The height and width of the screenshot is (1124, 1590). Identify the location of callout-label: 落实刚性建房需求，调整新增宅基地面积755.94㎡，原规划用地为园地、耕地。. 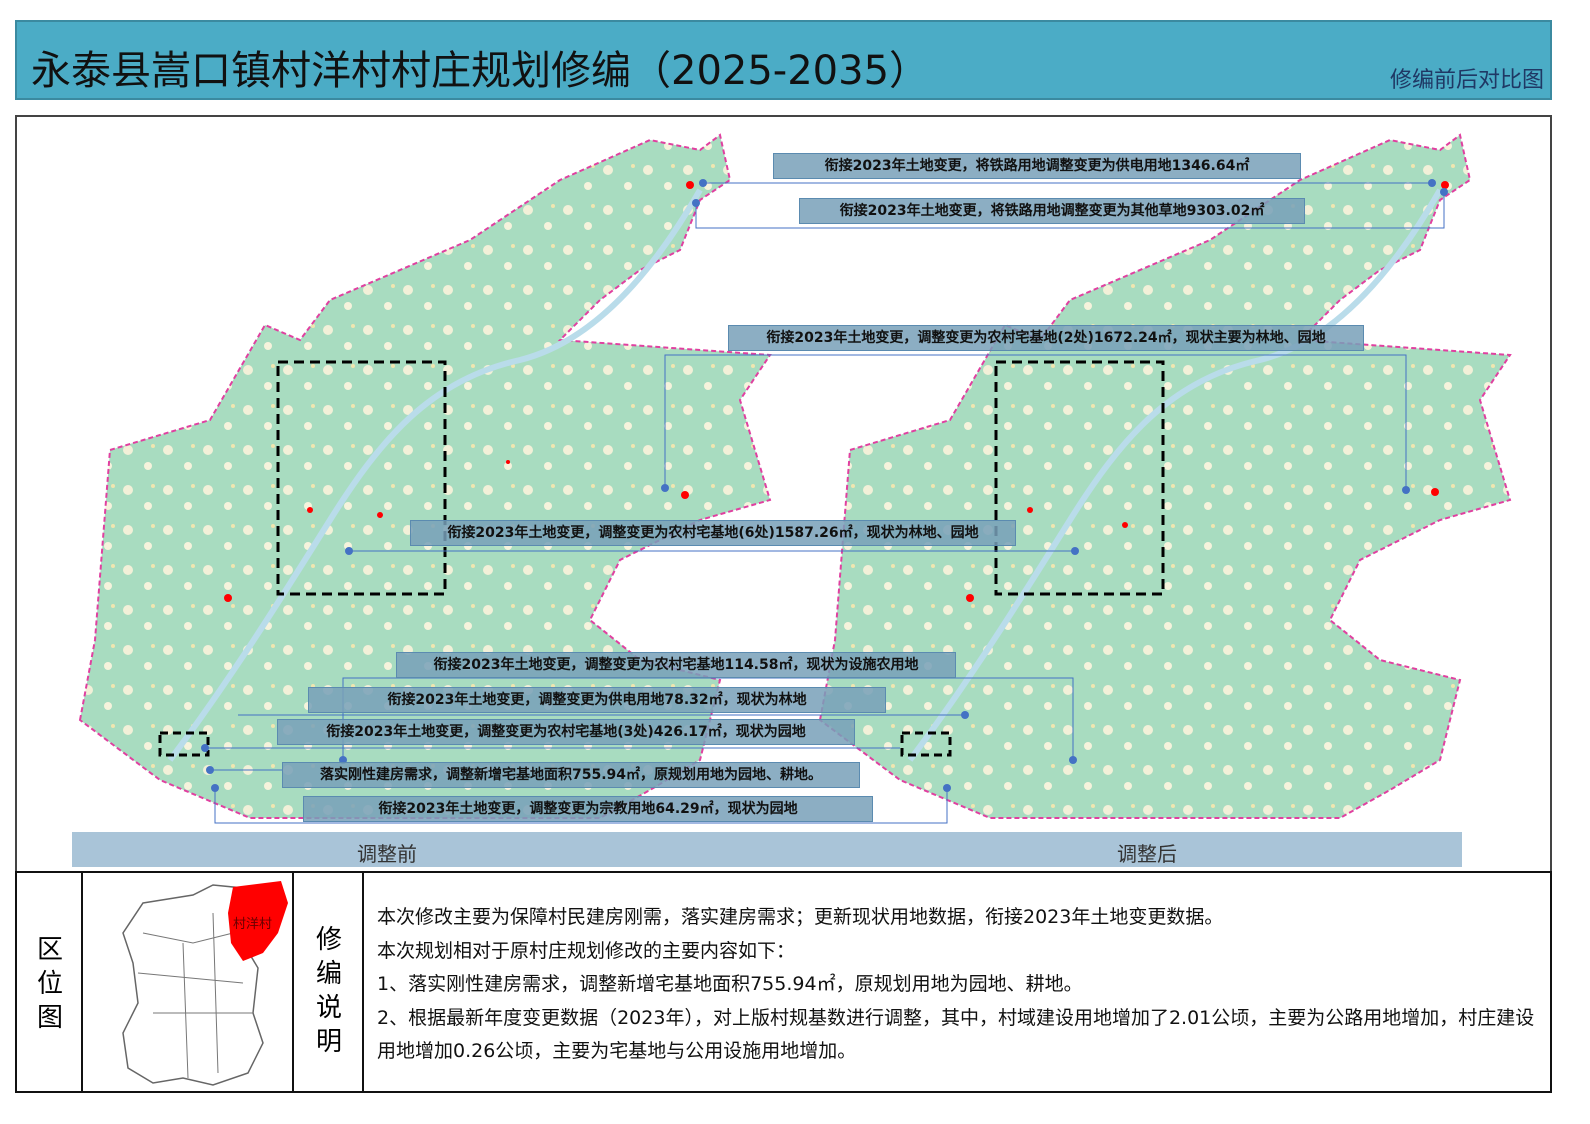
(571, 775).